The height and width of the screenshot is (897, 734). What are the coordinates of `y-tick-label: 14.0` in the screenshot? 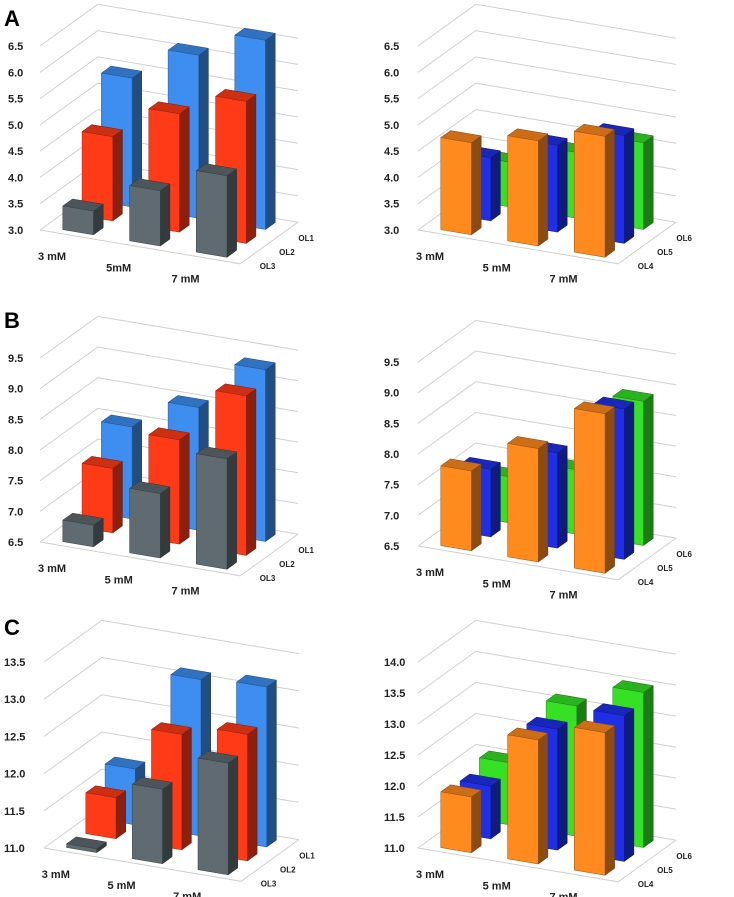 It's located at (394, 663).